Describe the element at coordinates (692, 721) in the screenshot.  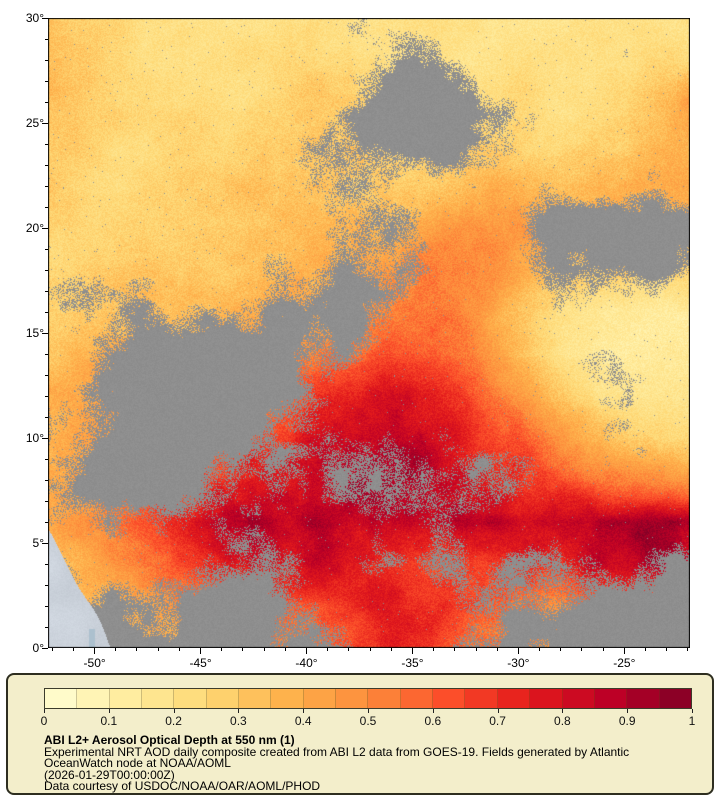
I see `colorbar-tick-label: 1` at that location.